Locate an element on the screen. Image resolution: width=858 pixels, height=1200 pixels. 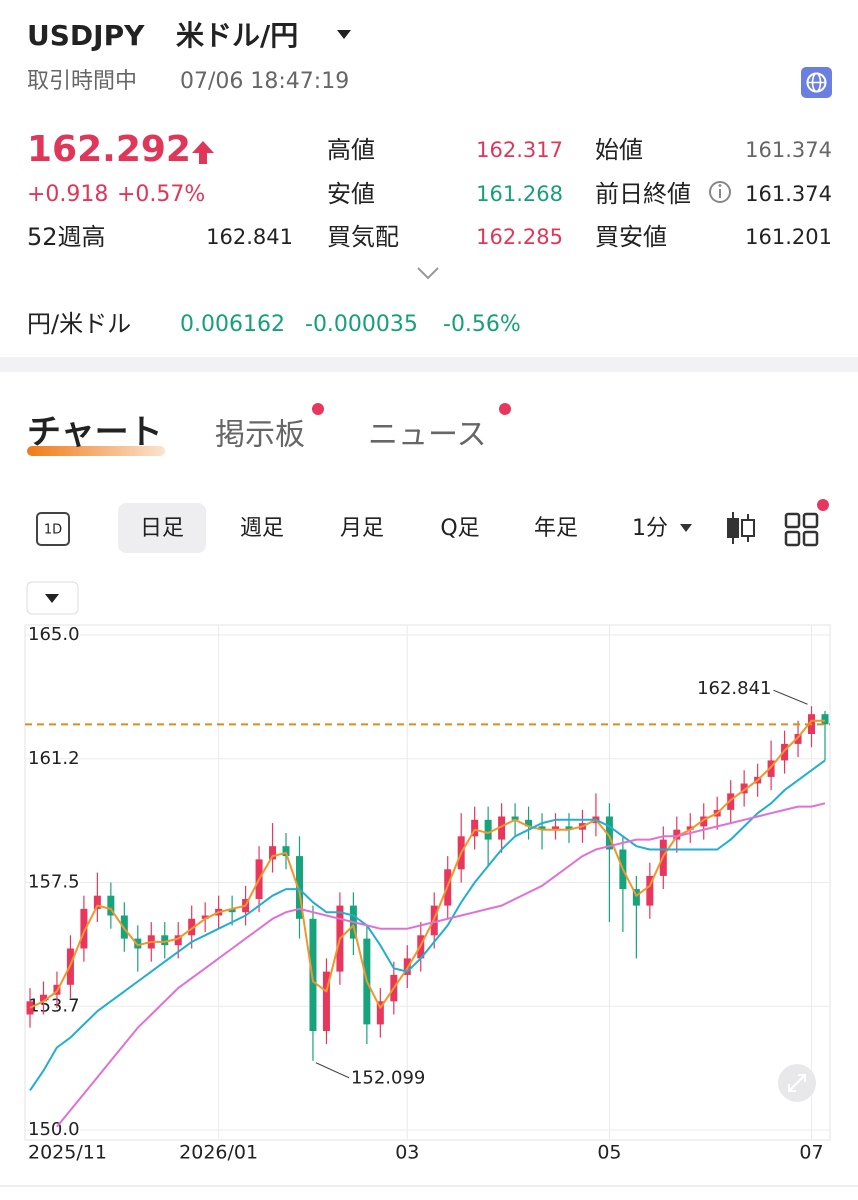
stat-label: 高値 is located at coordinates (351, 150).